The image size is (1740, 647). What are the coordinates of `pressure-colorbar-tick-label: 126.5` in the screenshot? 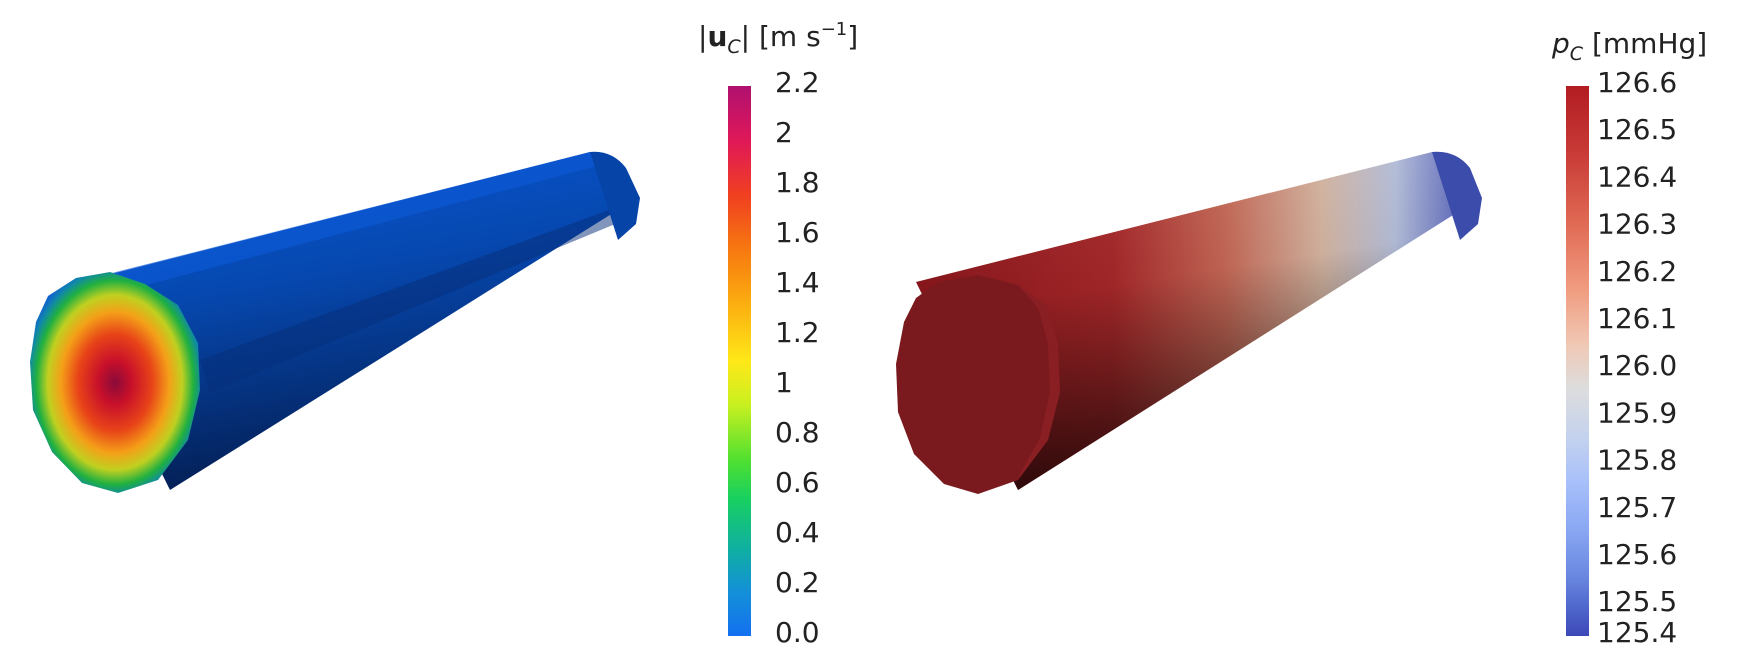 It's located at (1637, 129).